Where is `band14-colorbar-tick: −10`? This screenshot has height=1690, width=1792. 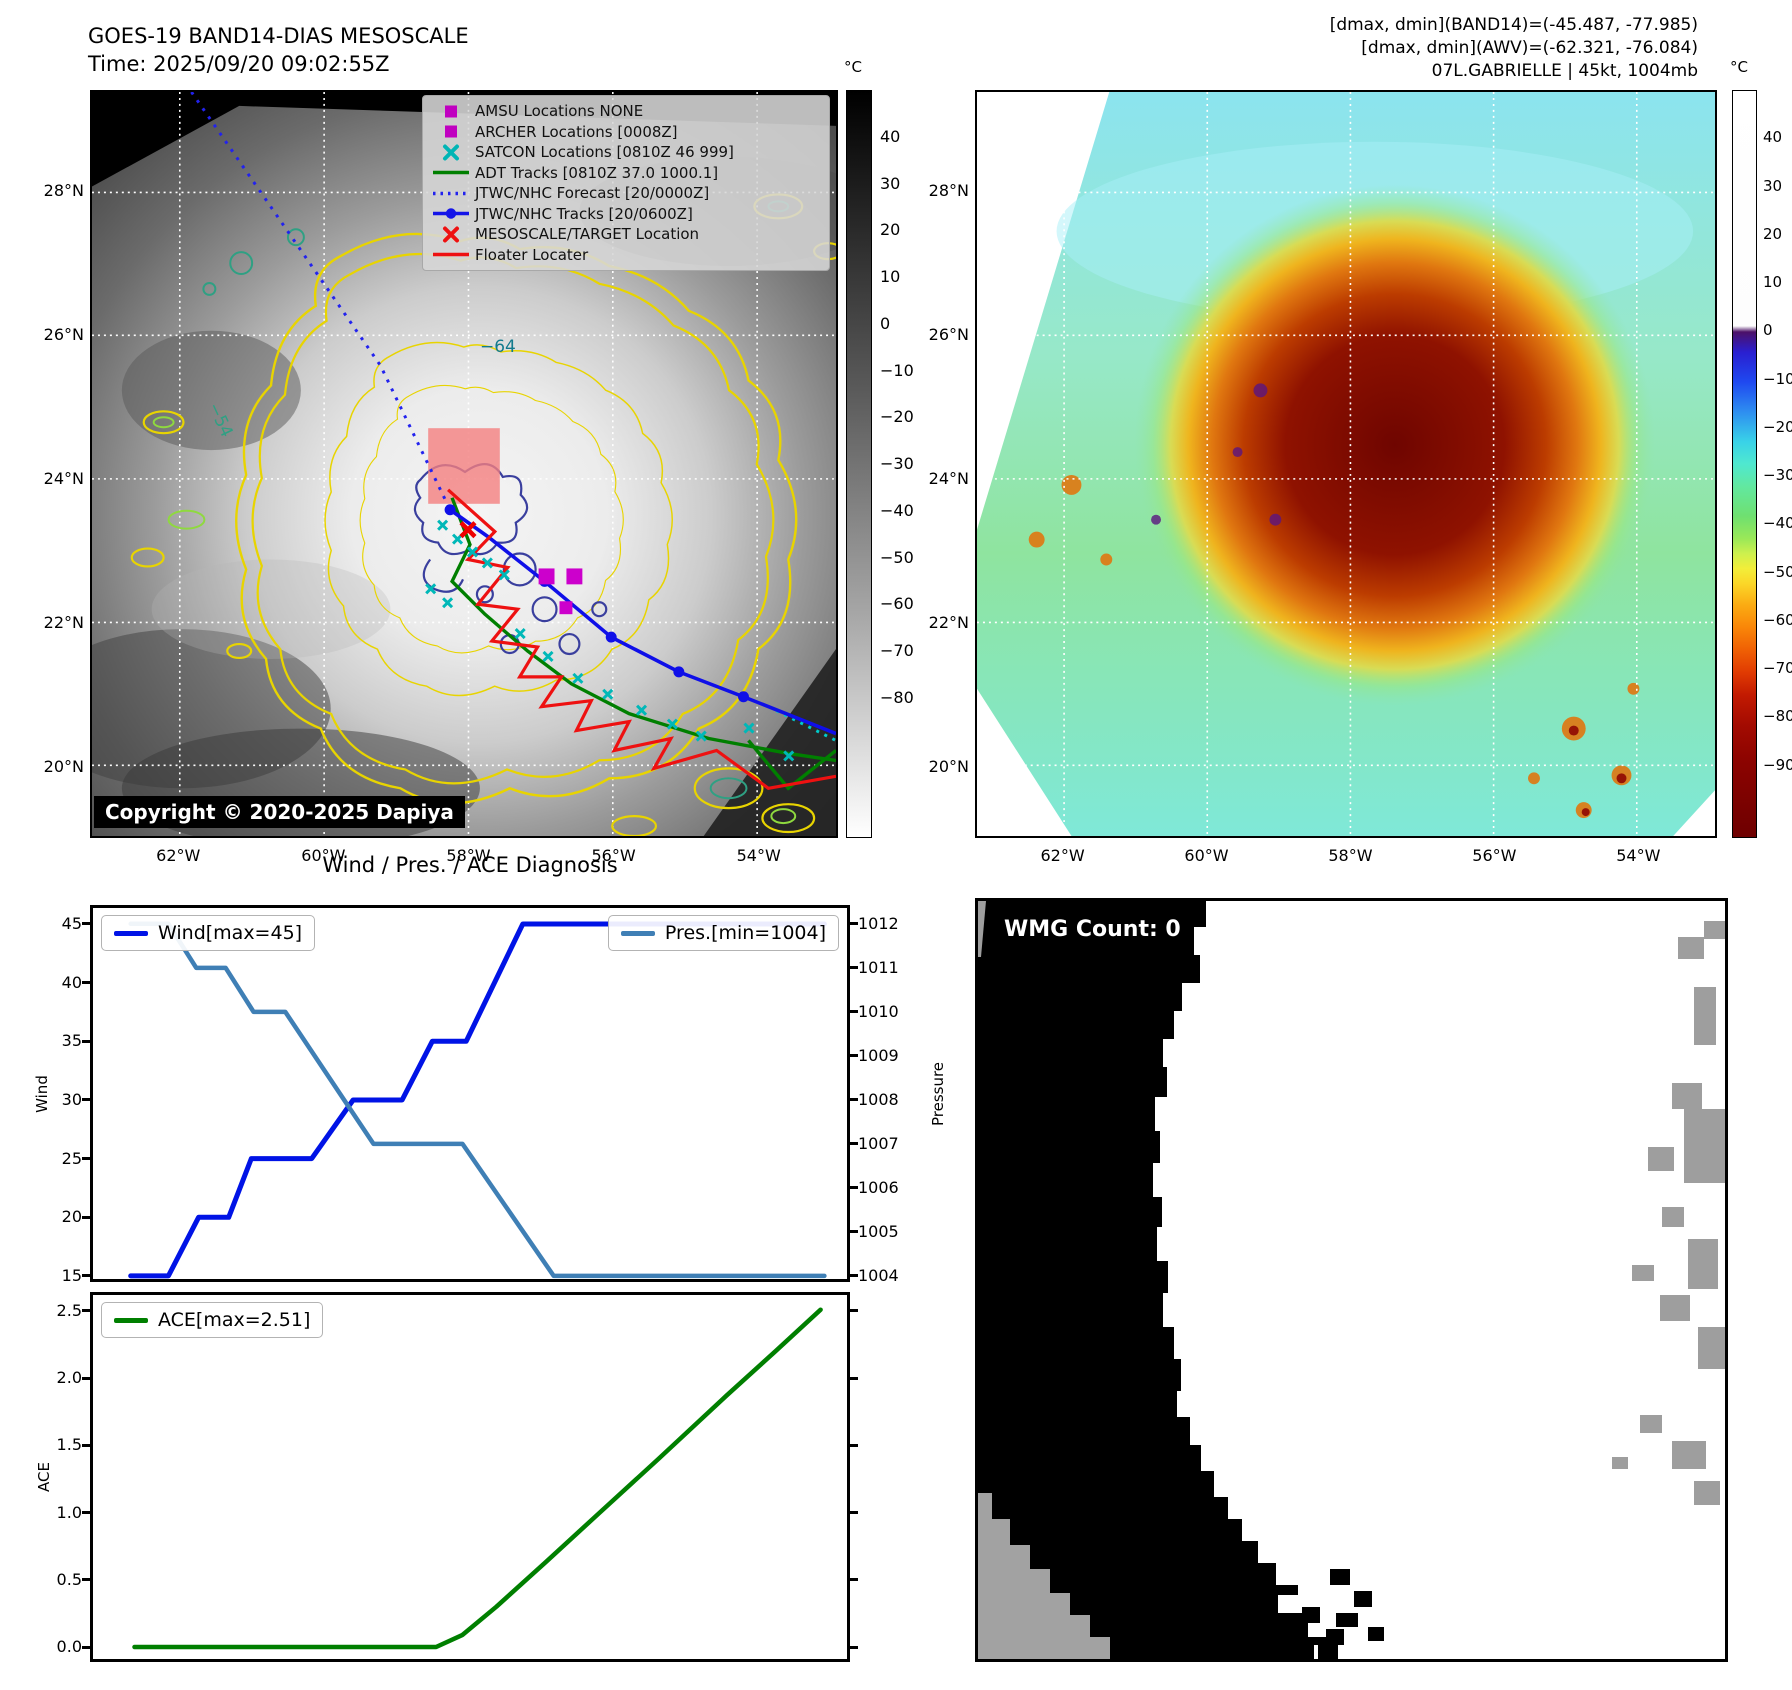 band14-colorbar-tick: −10 is located at coordinates (897, 370).